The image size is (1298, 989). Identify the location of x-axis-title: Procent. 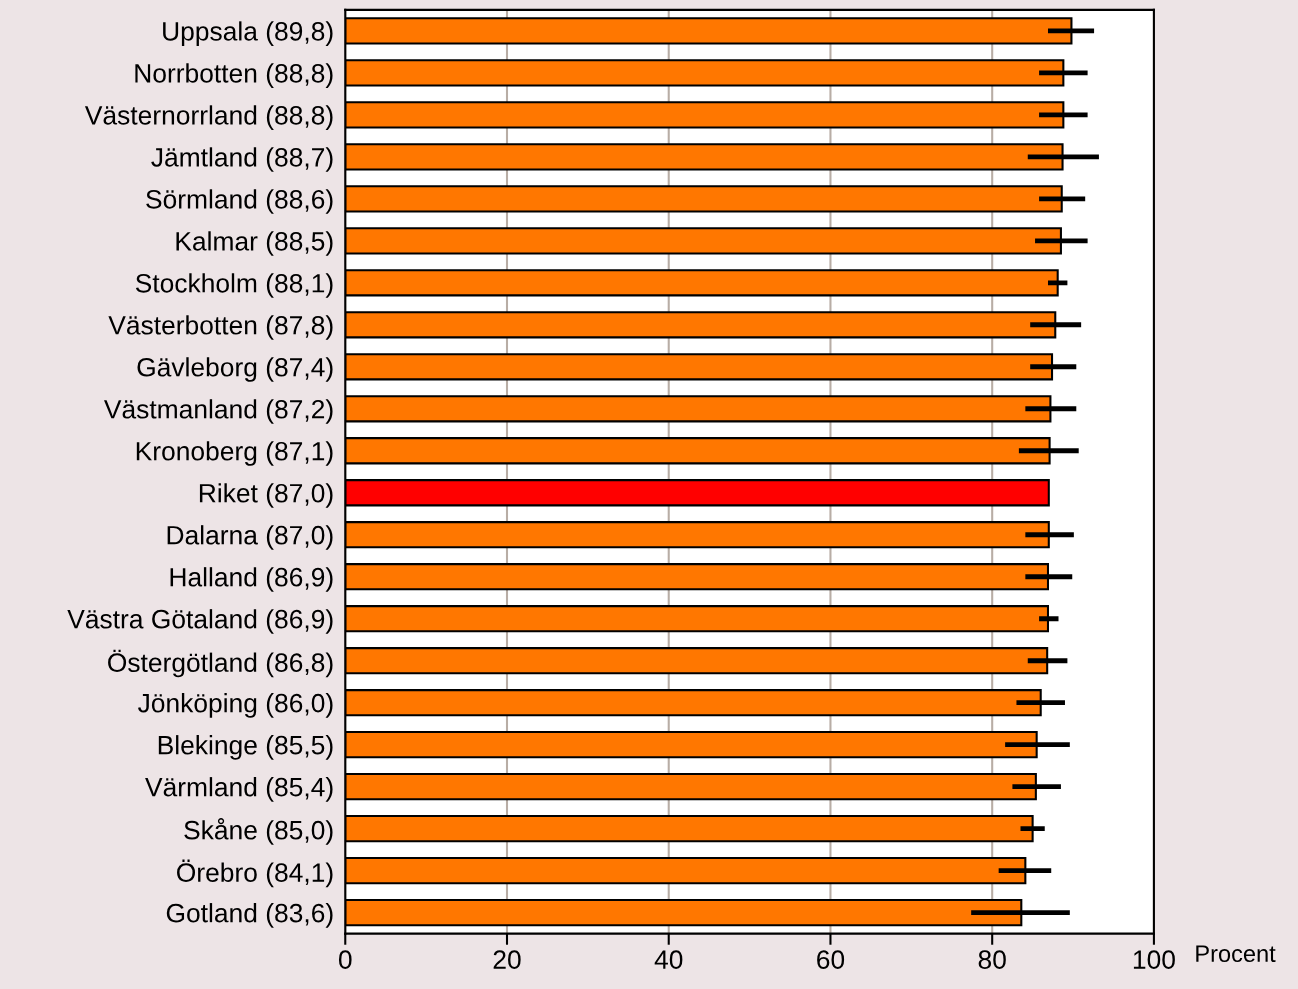
(1236, 954).